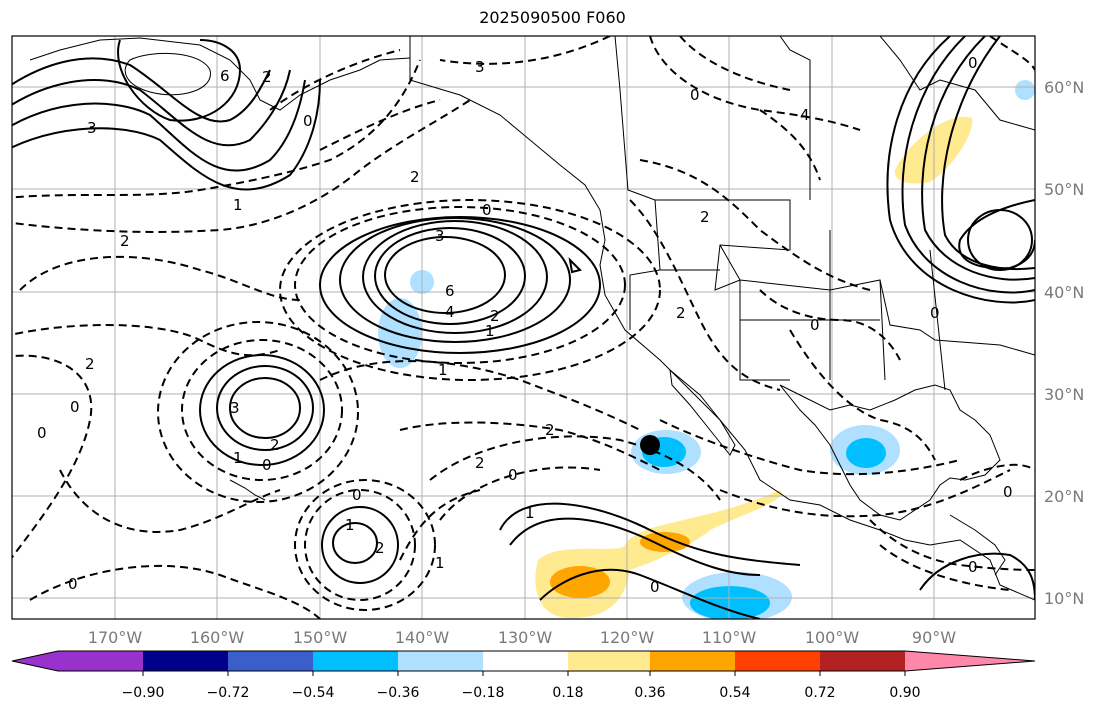  I want to click on shade-pos-mid, so click(580, 582).